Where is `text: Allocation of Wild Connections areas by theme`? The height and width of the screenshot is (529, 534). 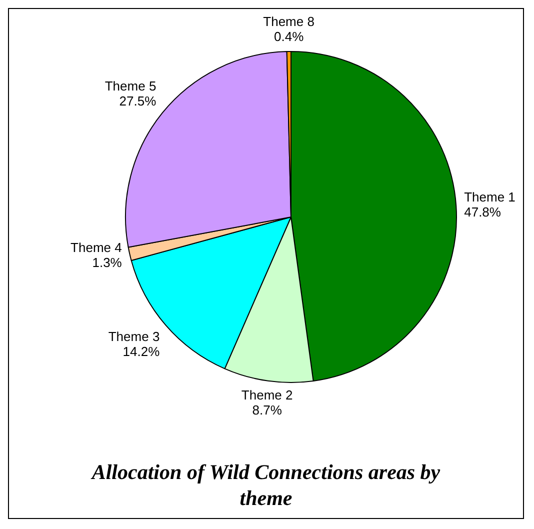 text: Allocation of Wild Connections areas by theme is located at coordinates (266, 485).